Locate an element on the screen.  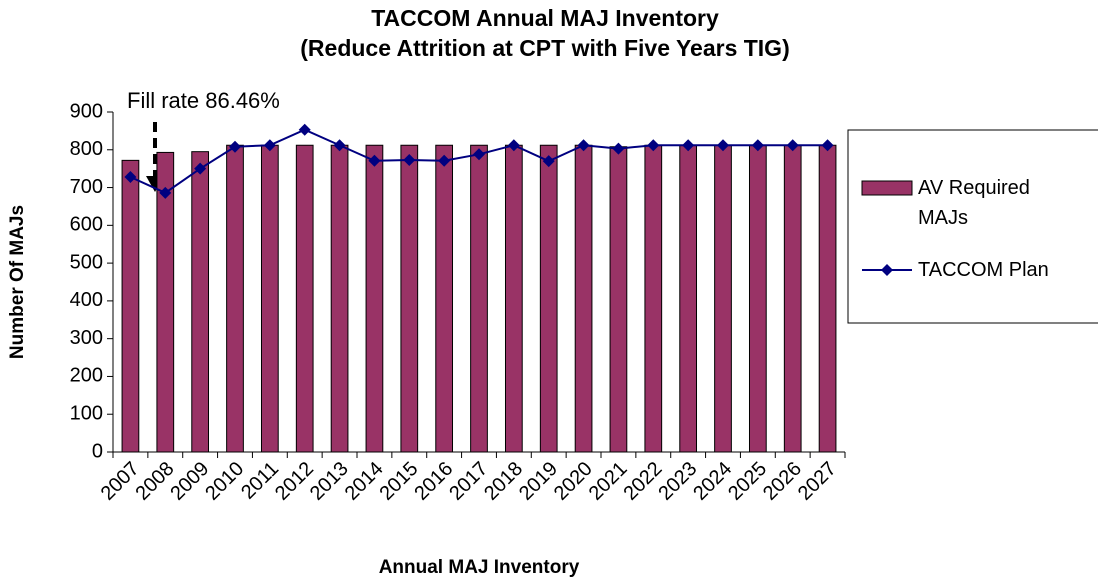
legend-marker is located at coordinates (887, 270).